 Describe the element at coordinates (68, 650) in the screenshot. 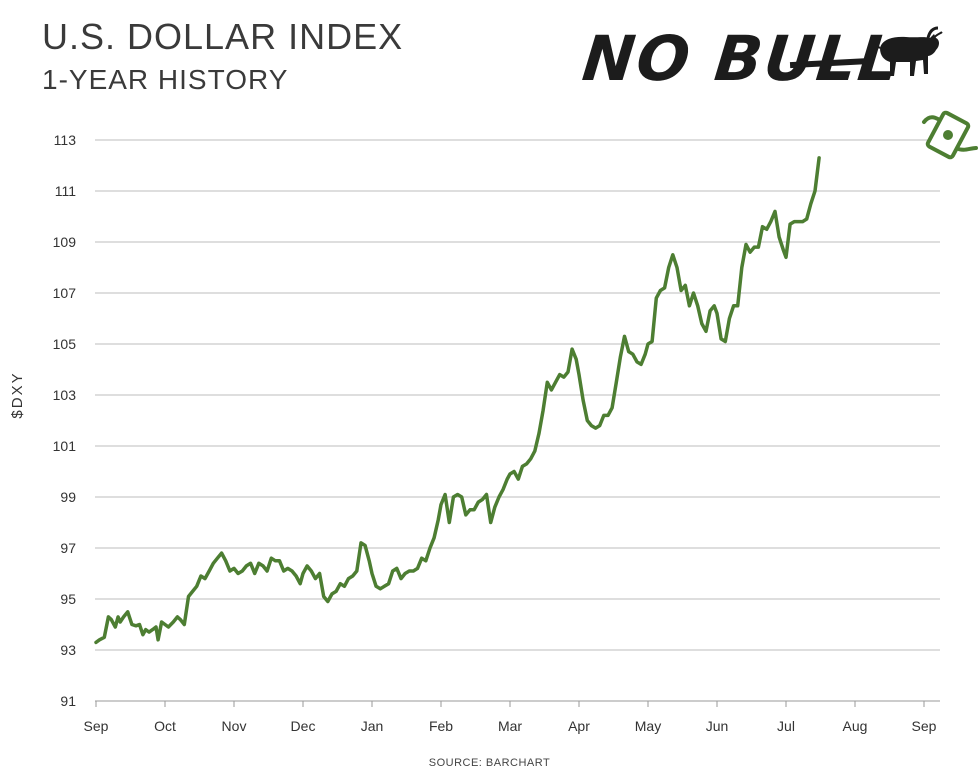

I see `y-tick-label: 93` at that location.